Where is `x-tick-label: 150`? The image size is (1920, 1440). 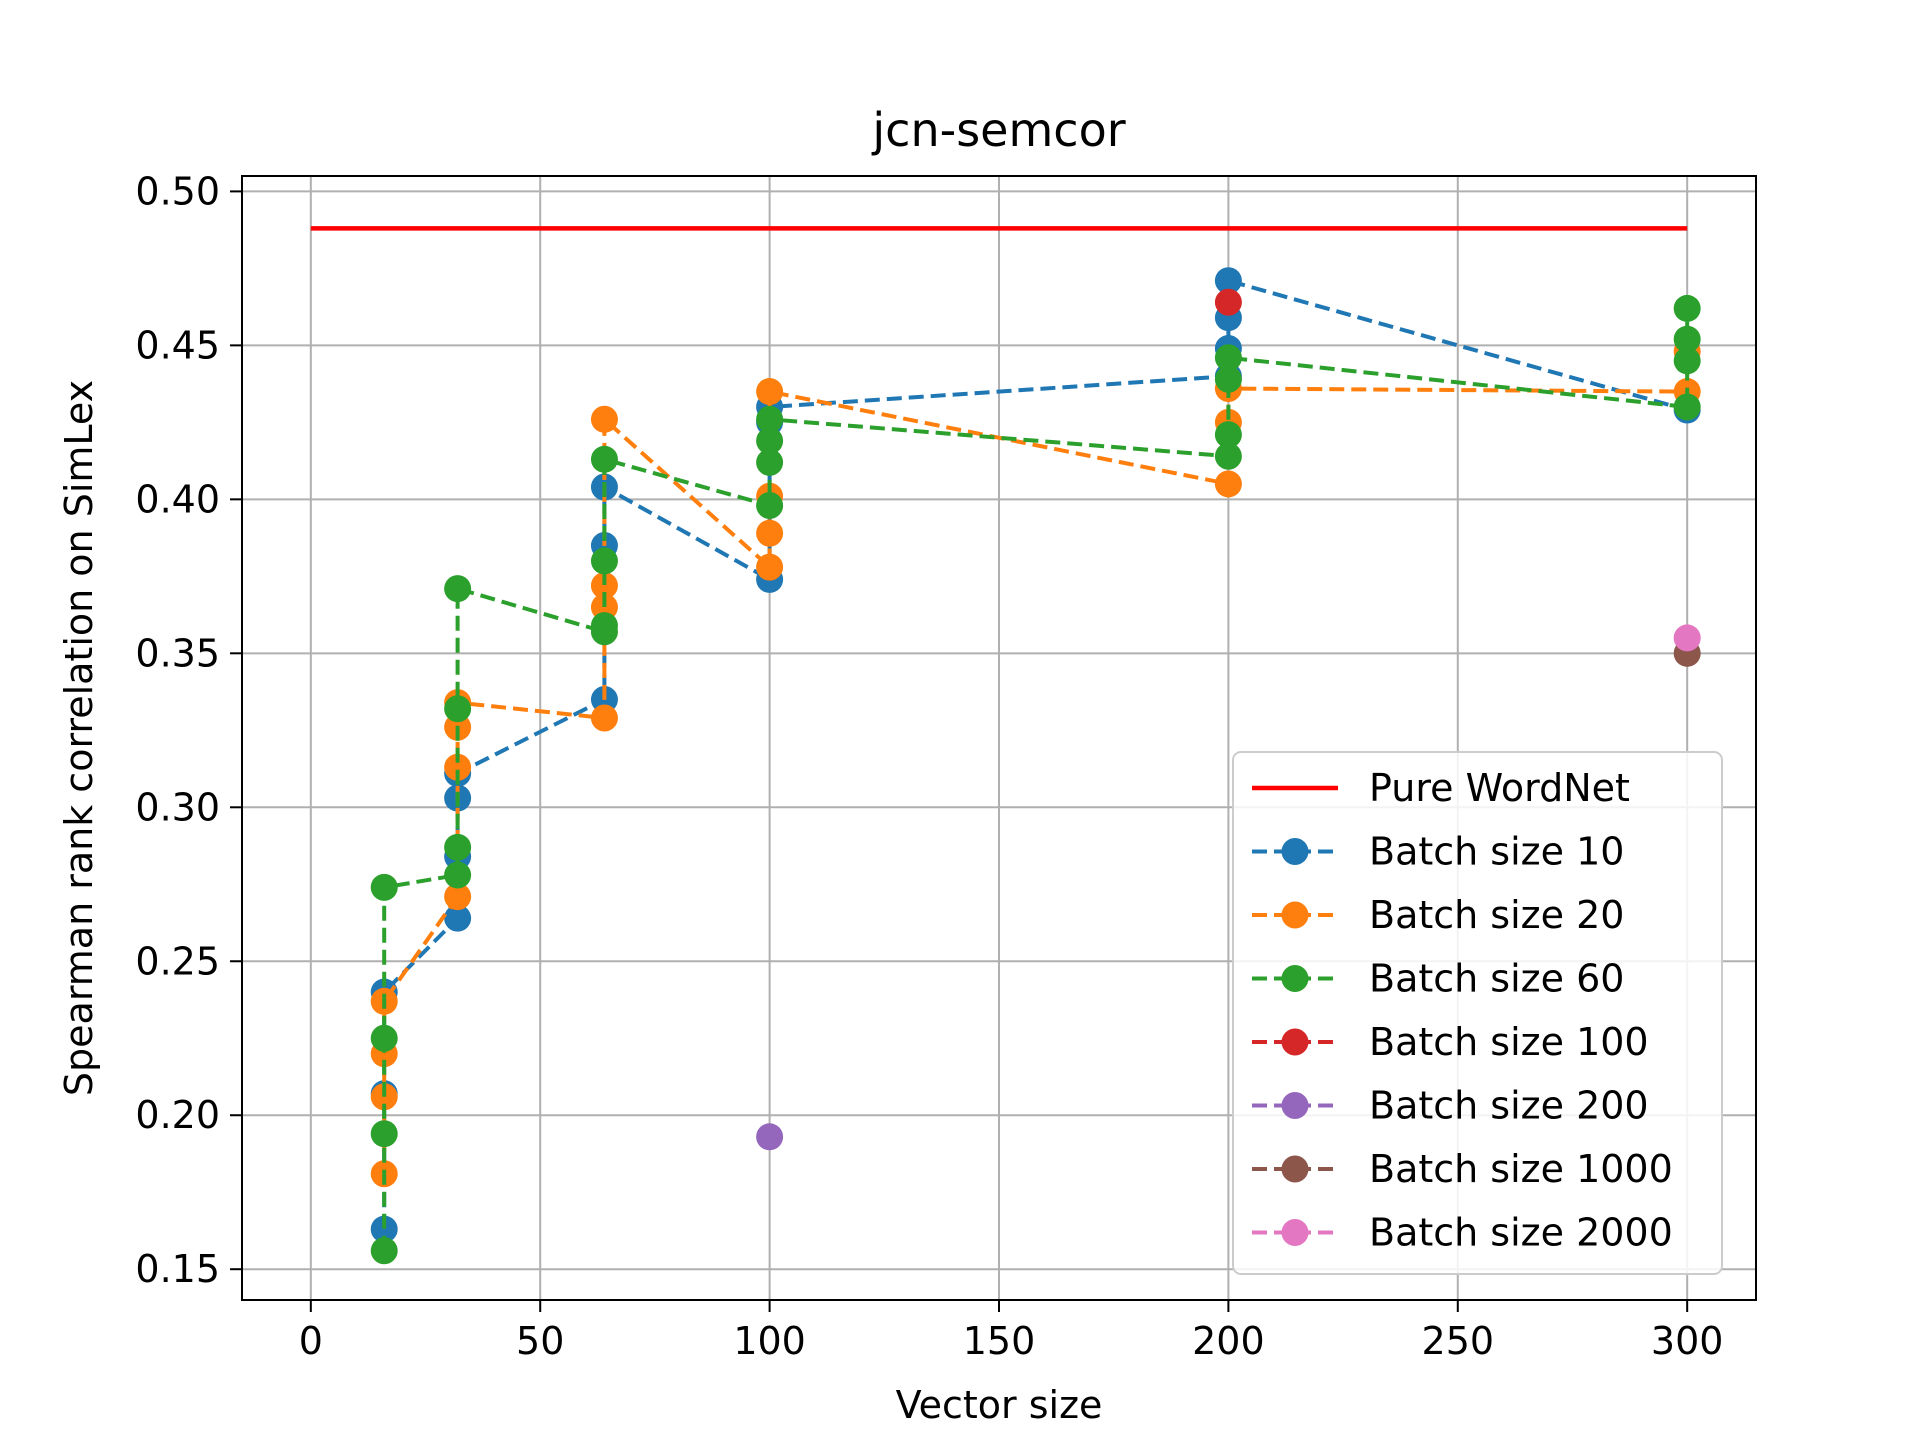
x-tick-label: 150 is located at coordinates (999, 1341).